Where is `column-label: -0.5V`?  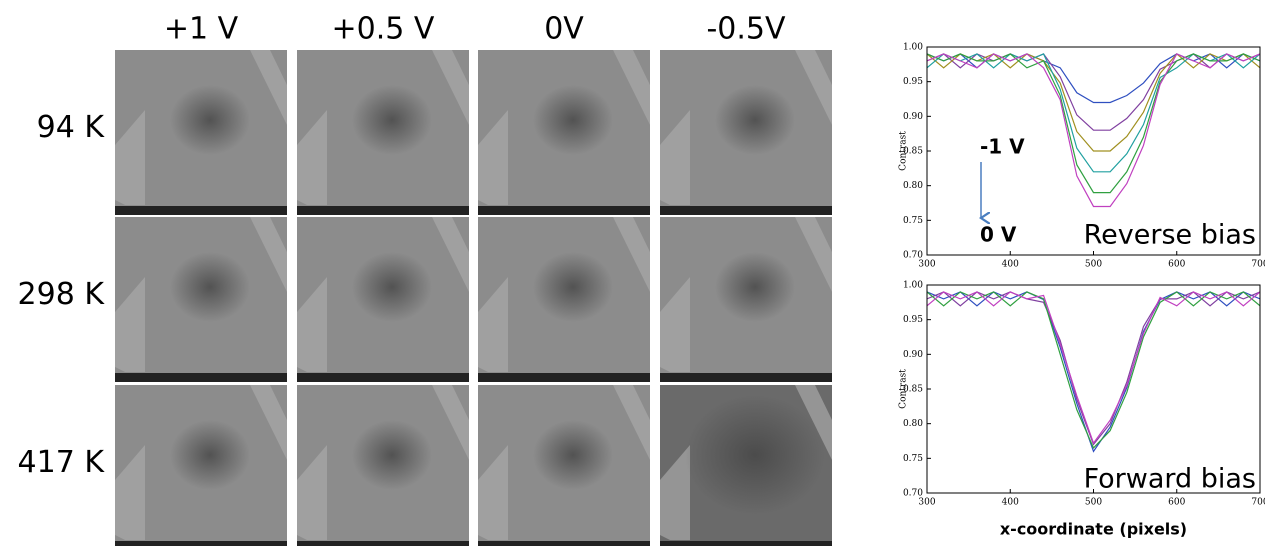
column-label: -0.5V is located at coordinates (746, 29).